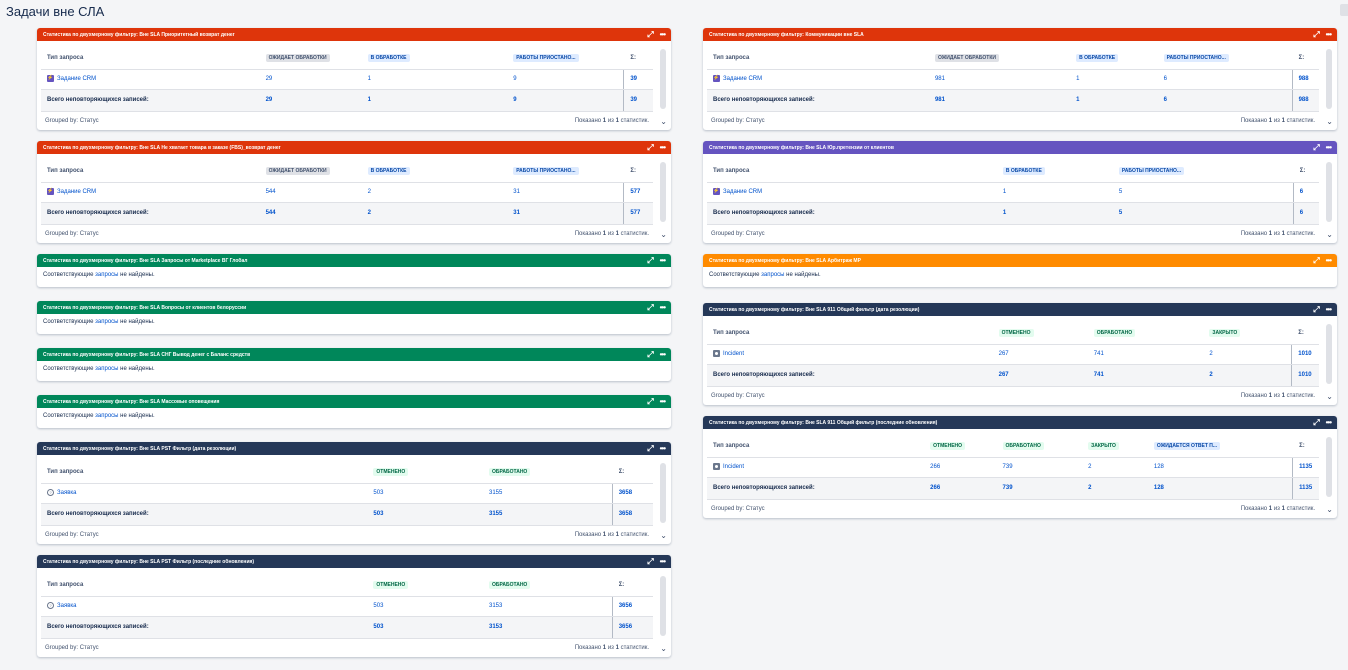 This screenshot has height=670, width=1348. What do you see at coordinates (496, 493) in the screenshot?
I see `row-value-link: 3155` at bounding box center [496, 493].